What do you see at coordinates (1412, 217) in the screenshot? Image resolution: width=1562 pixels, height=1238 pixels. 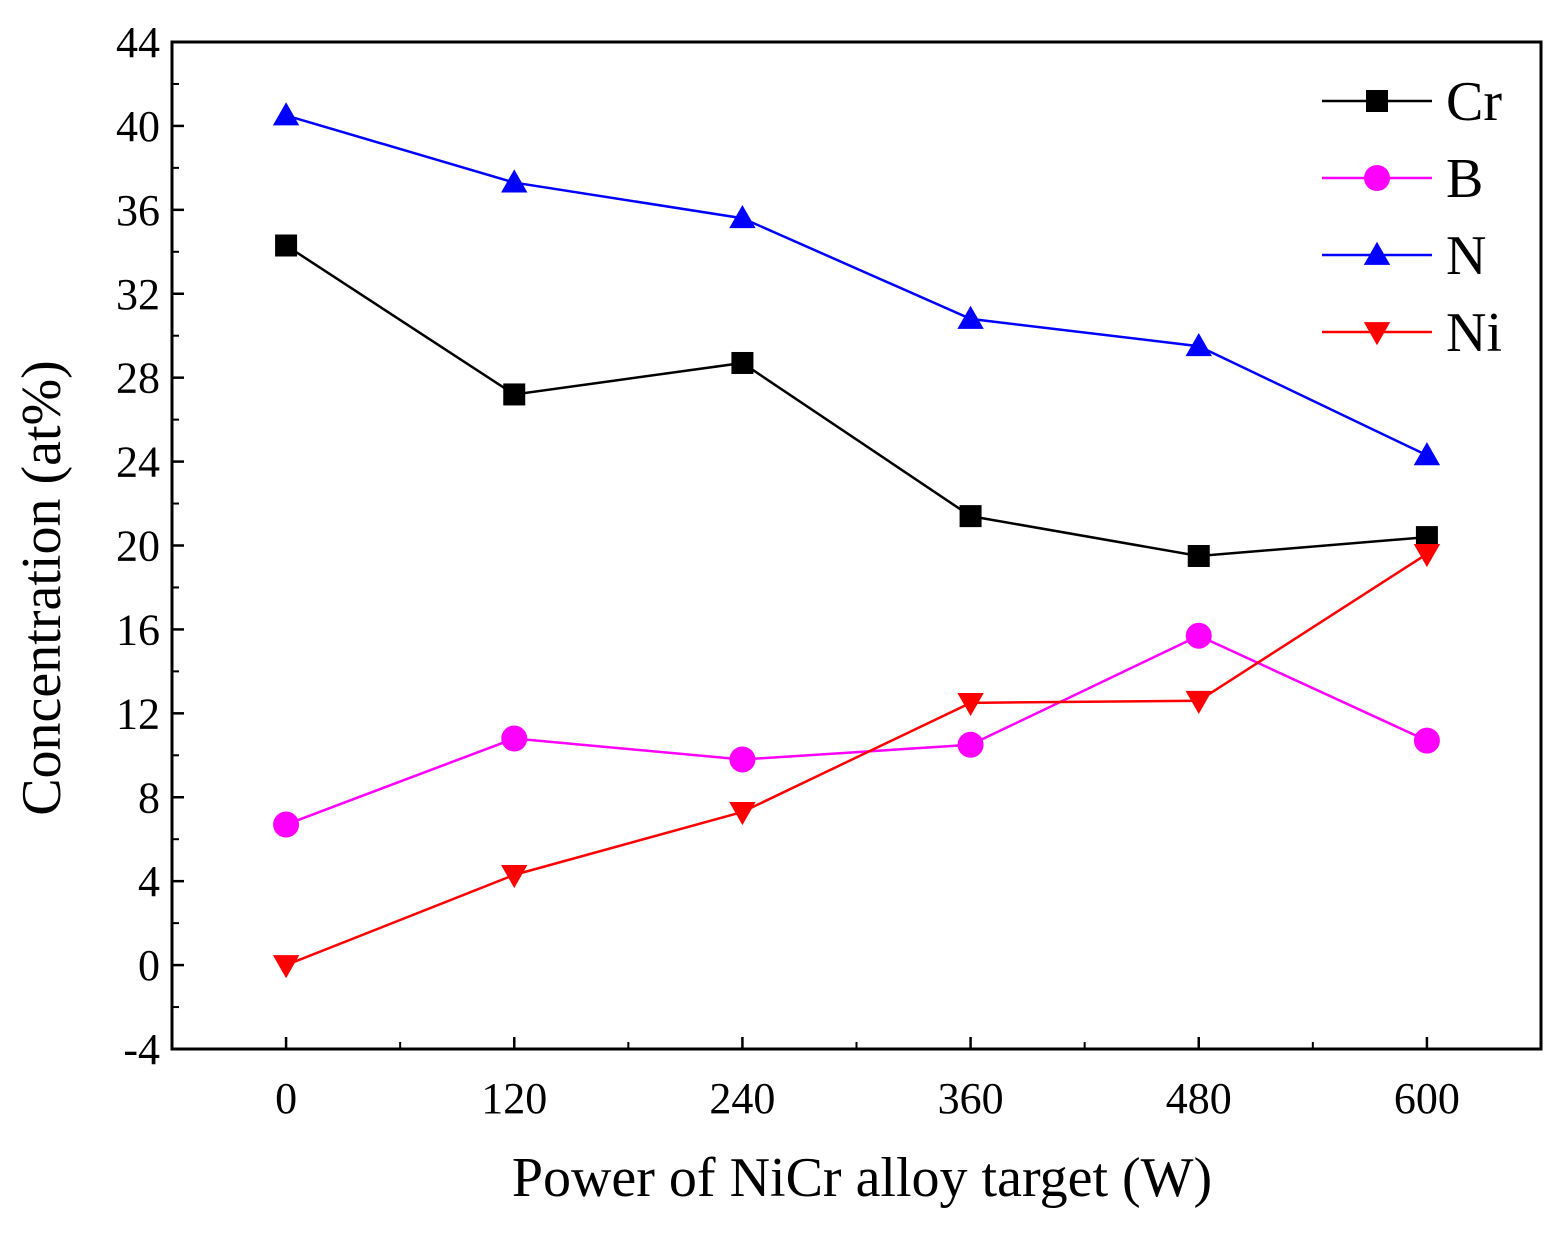 I see `legend: Cr BN Ni` at bounding box center [1412, 217].